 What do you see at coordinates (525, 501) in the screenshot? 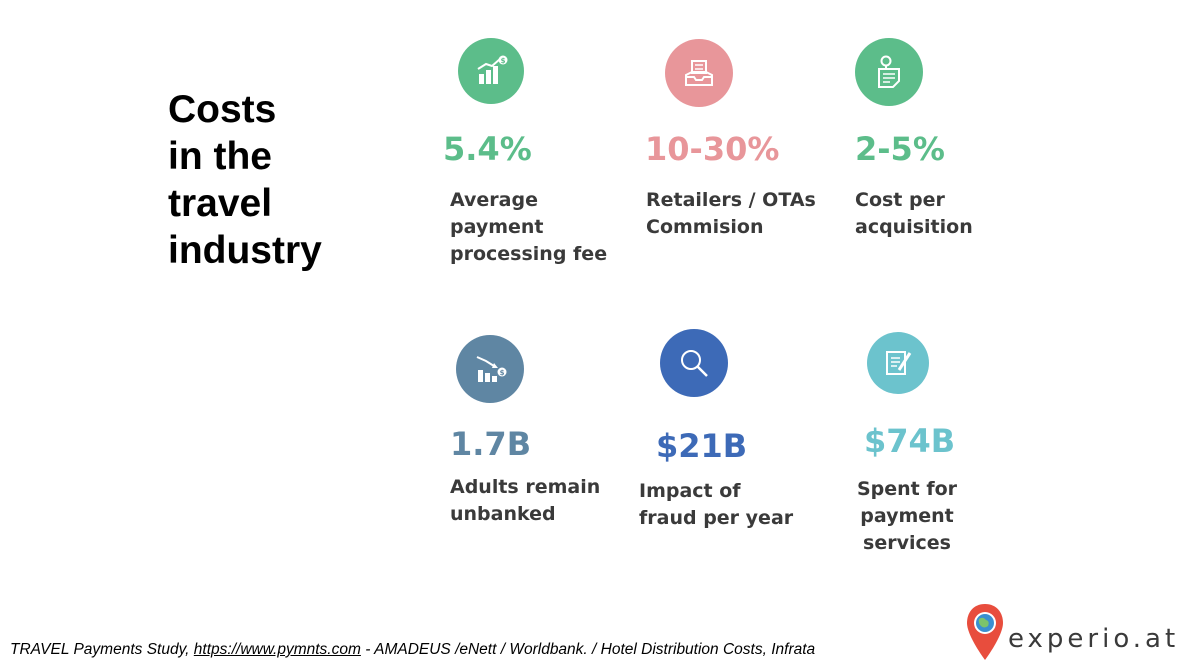
I see `stat-description: Adults remain unbanked` at bounding box center [525, 501].